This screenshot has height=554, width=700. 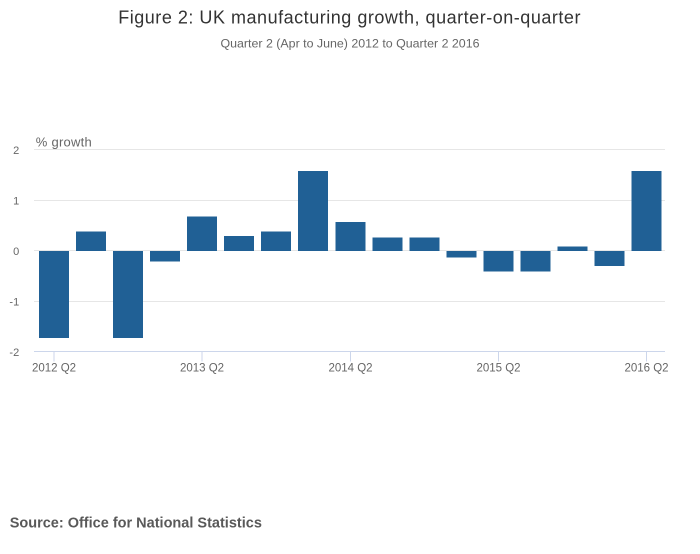 What do you see at coordinates (14, 302) in the screenshot?
I see `svg-text: -1` at bounding box center [14, 302].